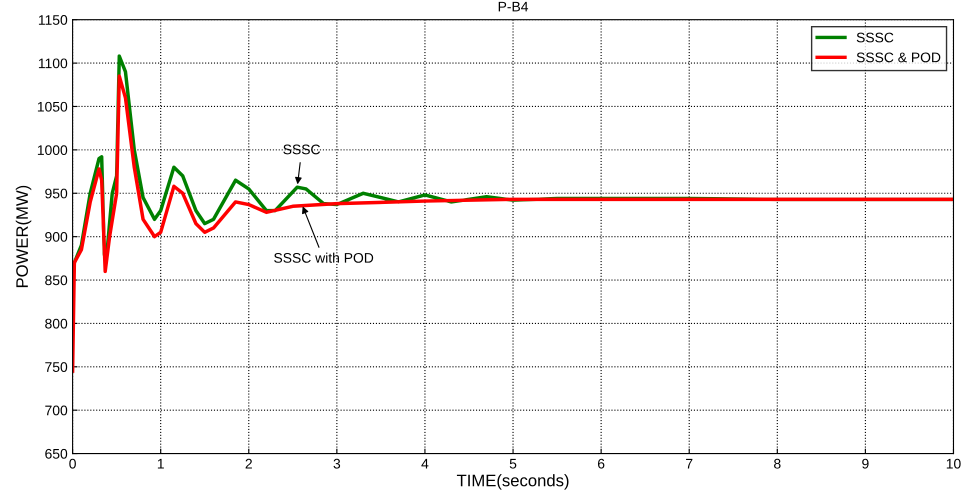 This screenshot has width=968, height=493. What do you see at coordinates (161, 463) in the screenshot?
I see `x-tick-label: 1` at bounding box center [161, 463].